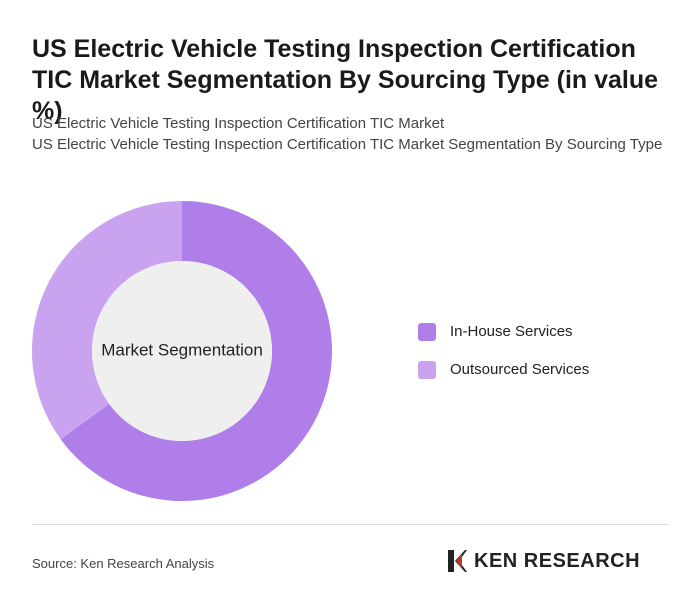 The width and height of the screenshot is (700, 610). I want to click on legend-label: Outsourced Services, so click(519, 369).